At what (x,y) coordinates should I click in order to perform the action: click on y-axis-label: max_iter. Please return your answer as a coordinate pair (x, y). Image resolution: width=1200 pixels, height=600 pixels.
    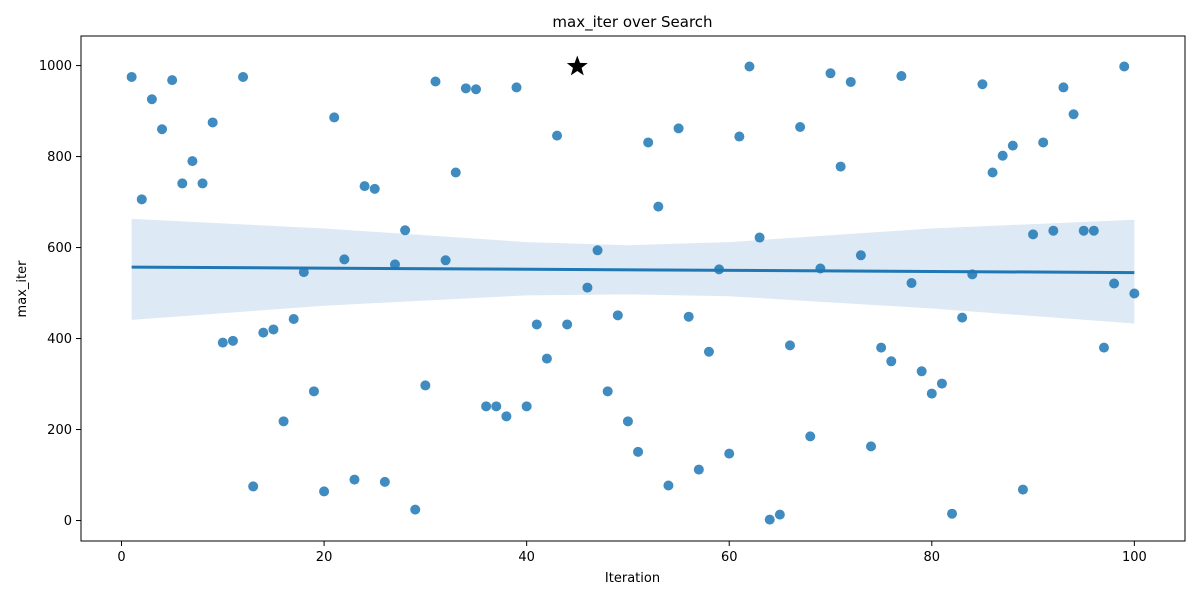
    Looking at the image, I should click on (22, 289).